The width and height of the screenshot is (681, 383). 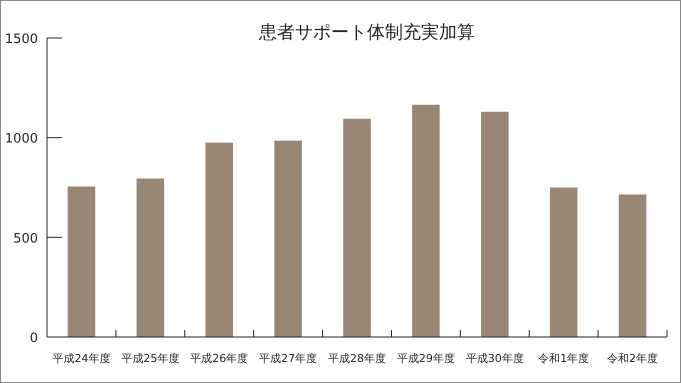 What do you see at coordinates (81, 358) in the screenshot?
I see `x-tick-label: 平成24年度` at bounding box center [81, 358].